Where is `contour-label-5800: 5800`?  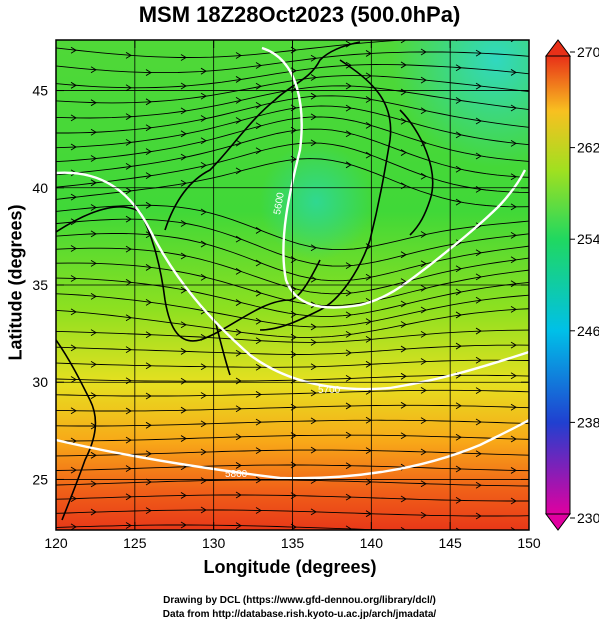 contour-label-5800: 5800 is located at coordinates (236, 474).